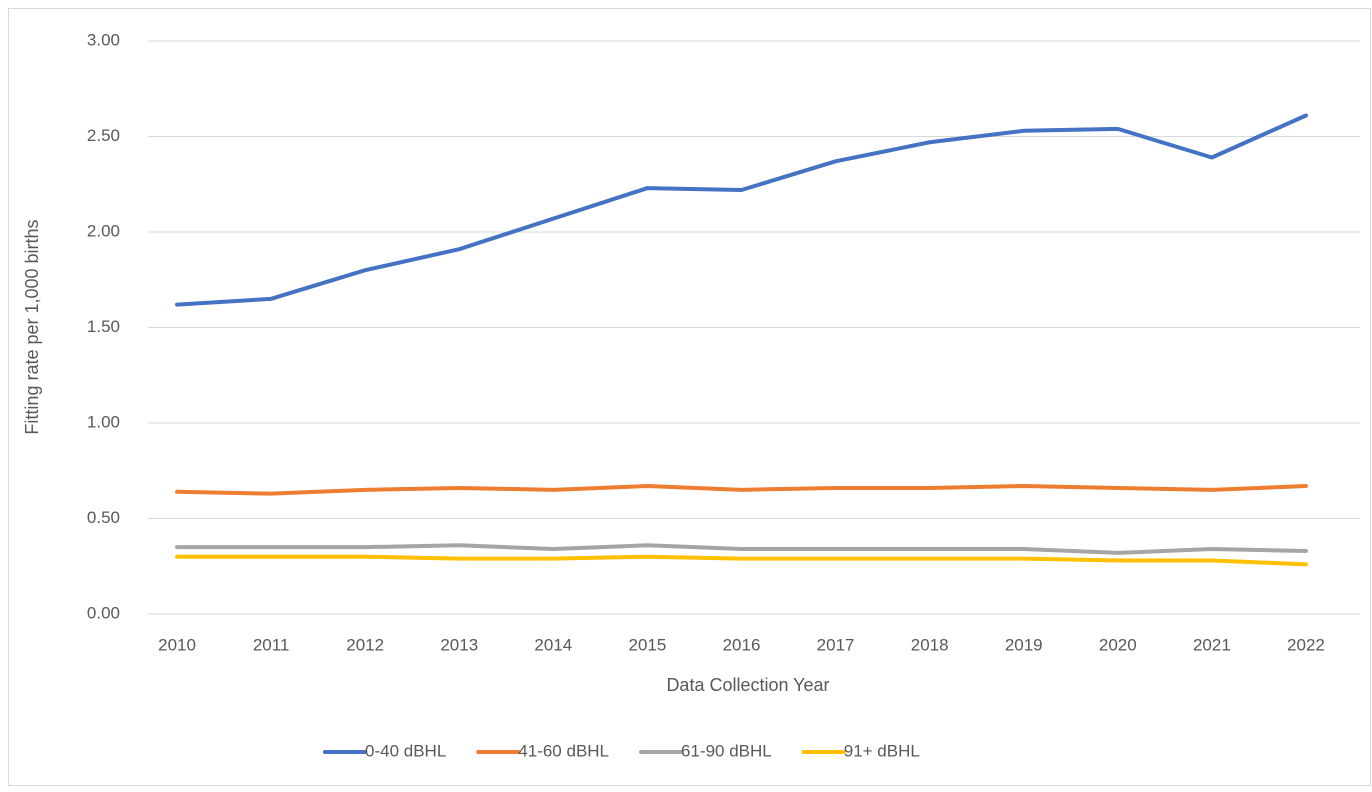  What do you see at coordinates (459, 644) in the screenshot?
I see `x-tick-label: 2013` at bounding box center [459, 644].